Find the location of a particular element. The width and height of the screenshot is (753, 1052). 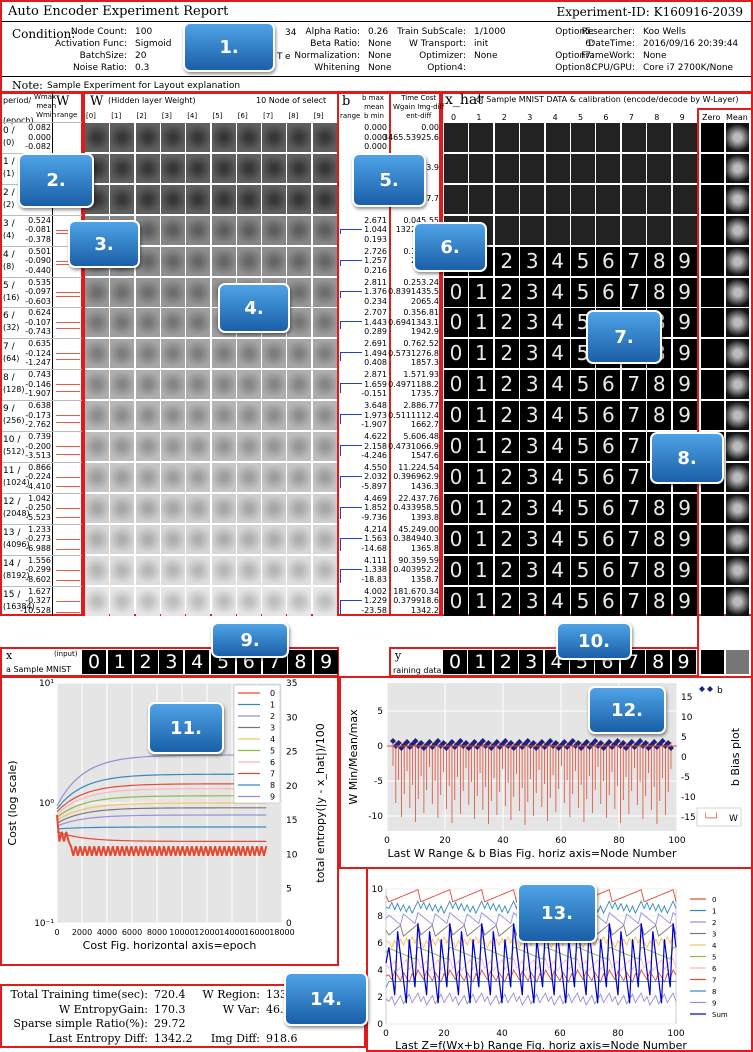

time-cost-value: 1942.9 is located at coordinates (425, 332).